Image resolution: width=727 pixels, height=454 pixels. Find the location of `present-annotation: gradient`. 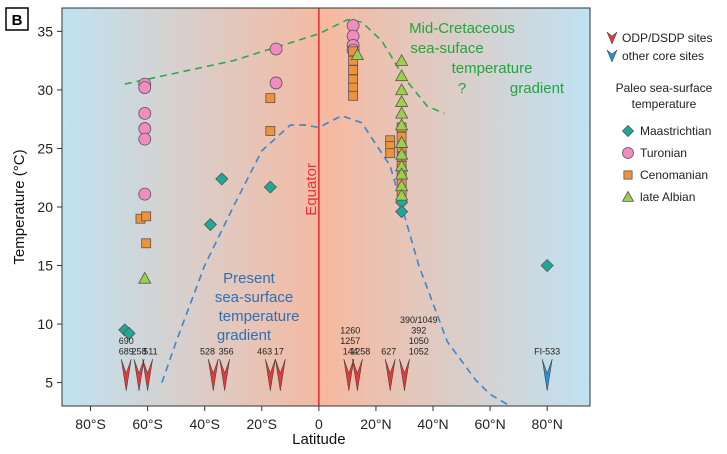

present-annotation: gradient is located at coordinates (244, 335).